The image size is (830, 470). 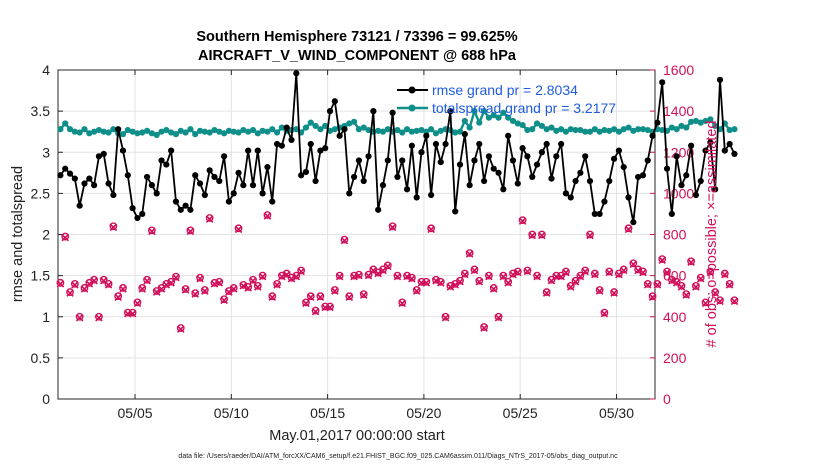 I want to click on y-left-tick-label: 0, so click(x=46, y=399).